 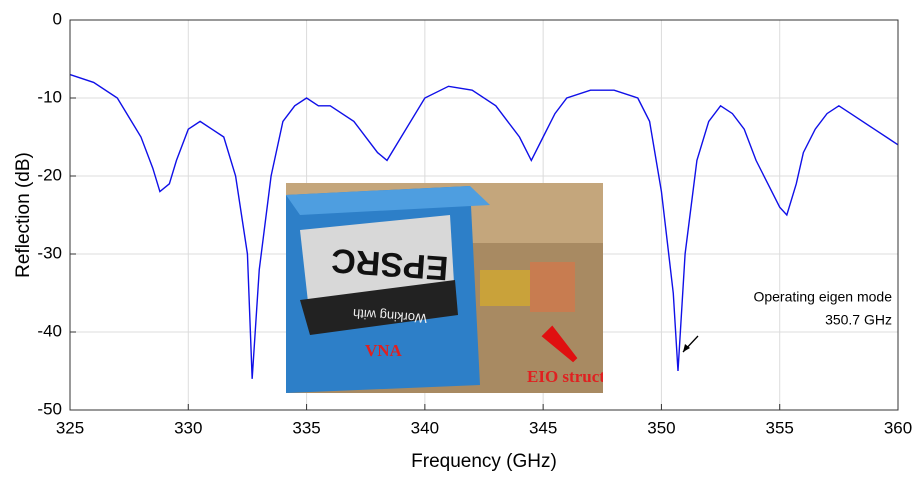 What do you see at coordinates (57, 18) in the screenshot?
I see `y-tick-label: 0` at bounding box center [57, 18].